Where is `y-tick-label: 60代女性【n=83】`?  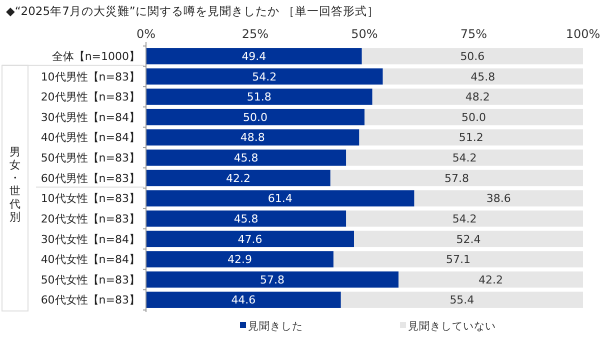
y-tick-label: 60代女性【n=83】 is located at coordinates (90, 300).